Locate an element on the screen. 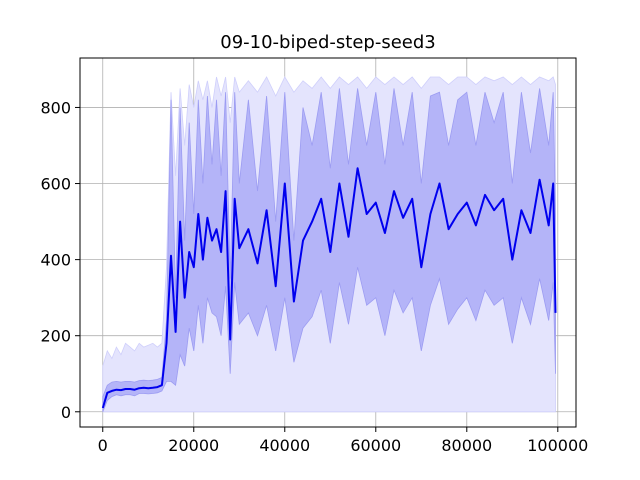 This screenshot has width=640, height=480. x-tick-label: 20000 is located at coordinates (193, 445).